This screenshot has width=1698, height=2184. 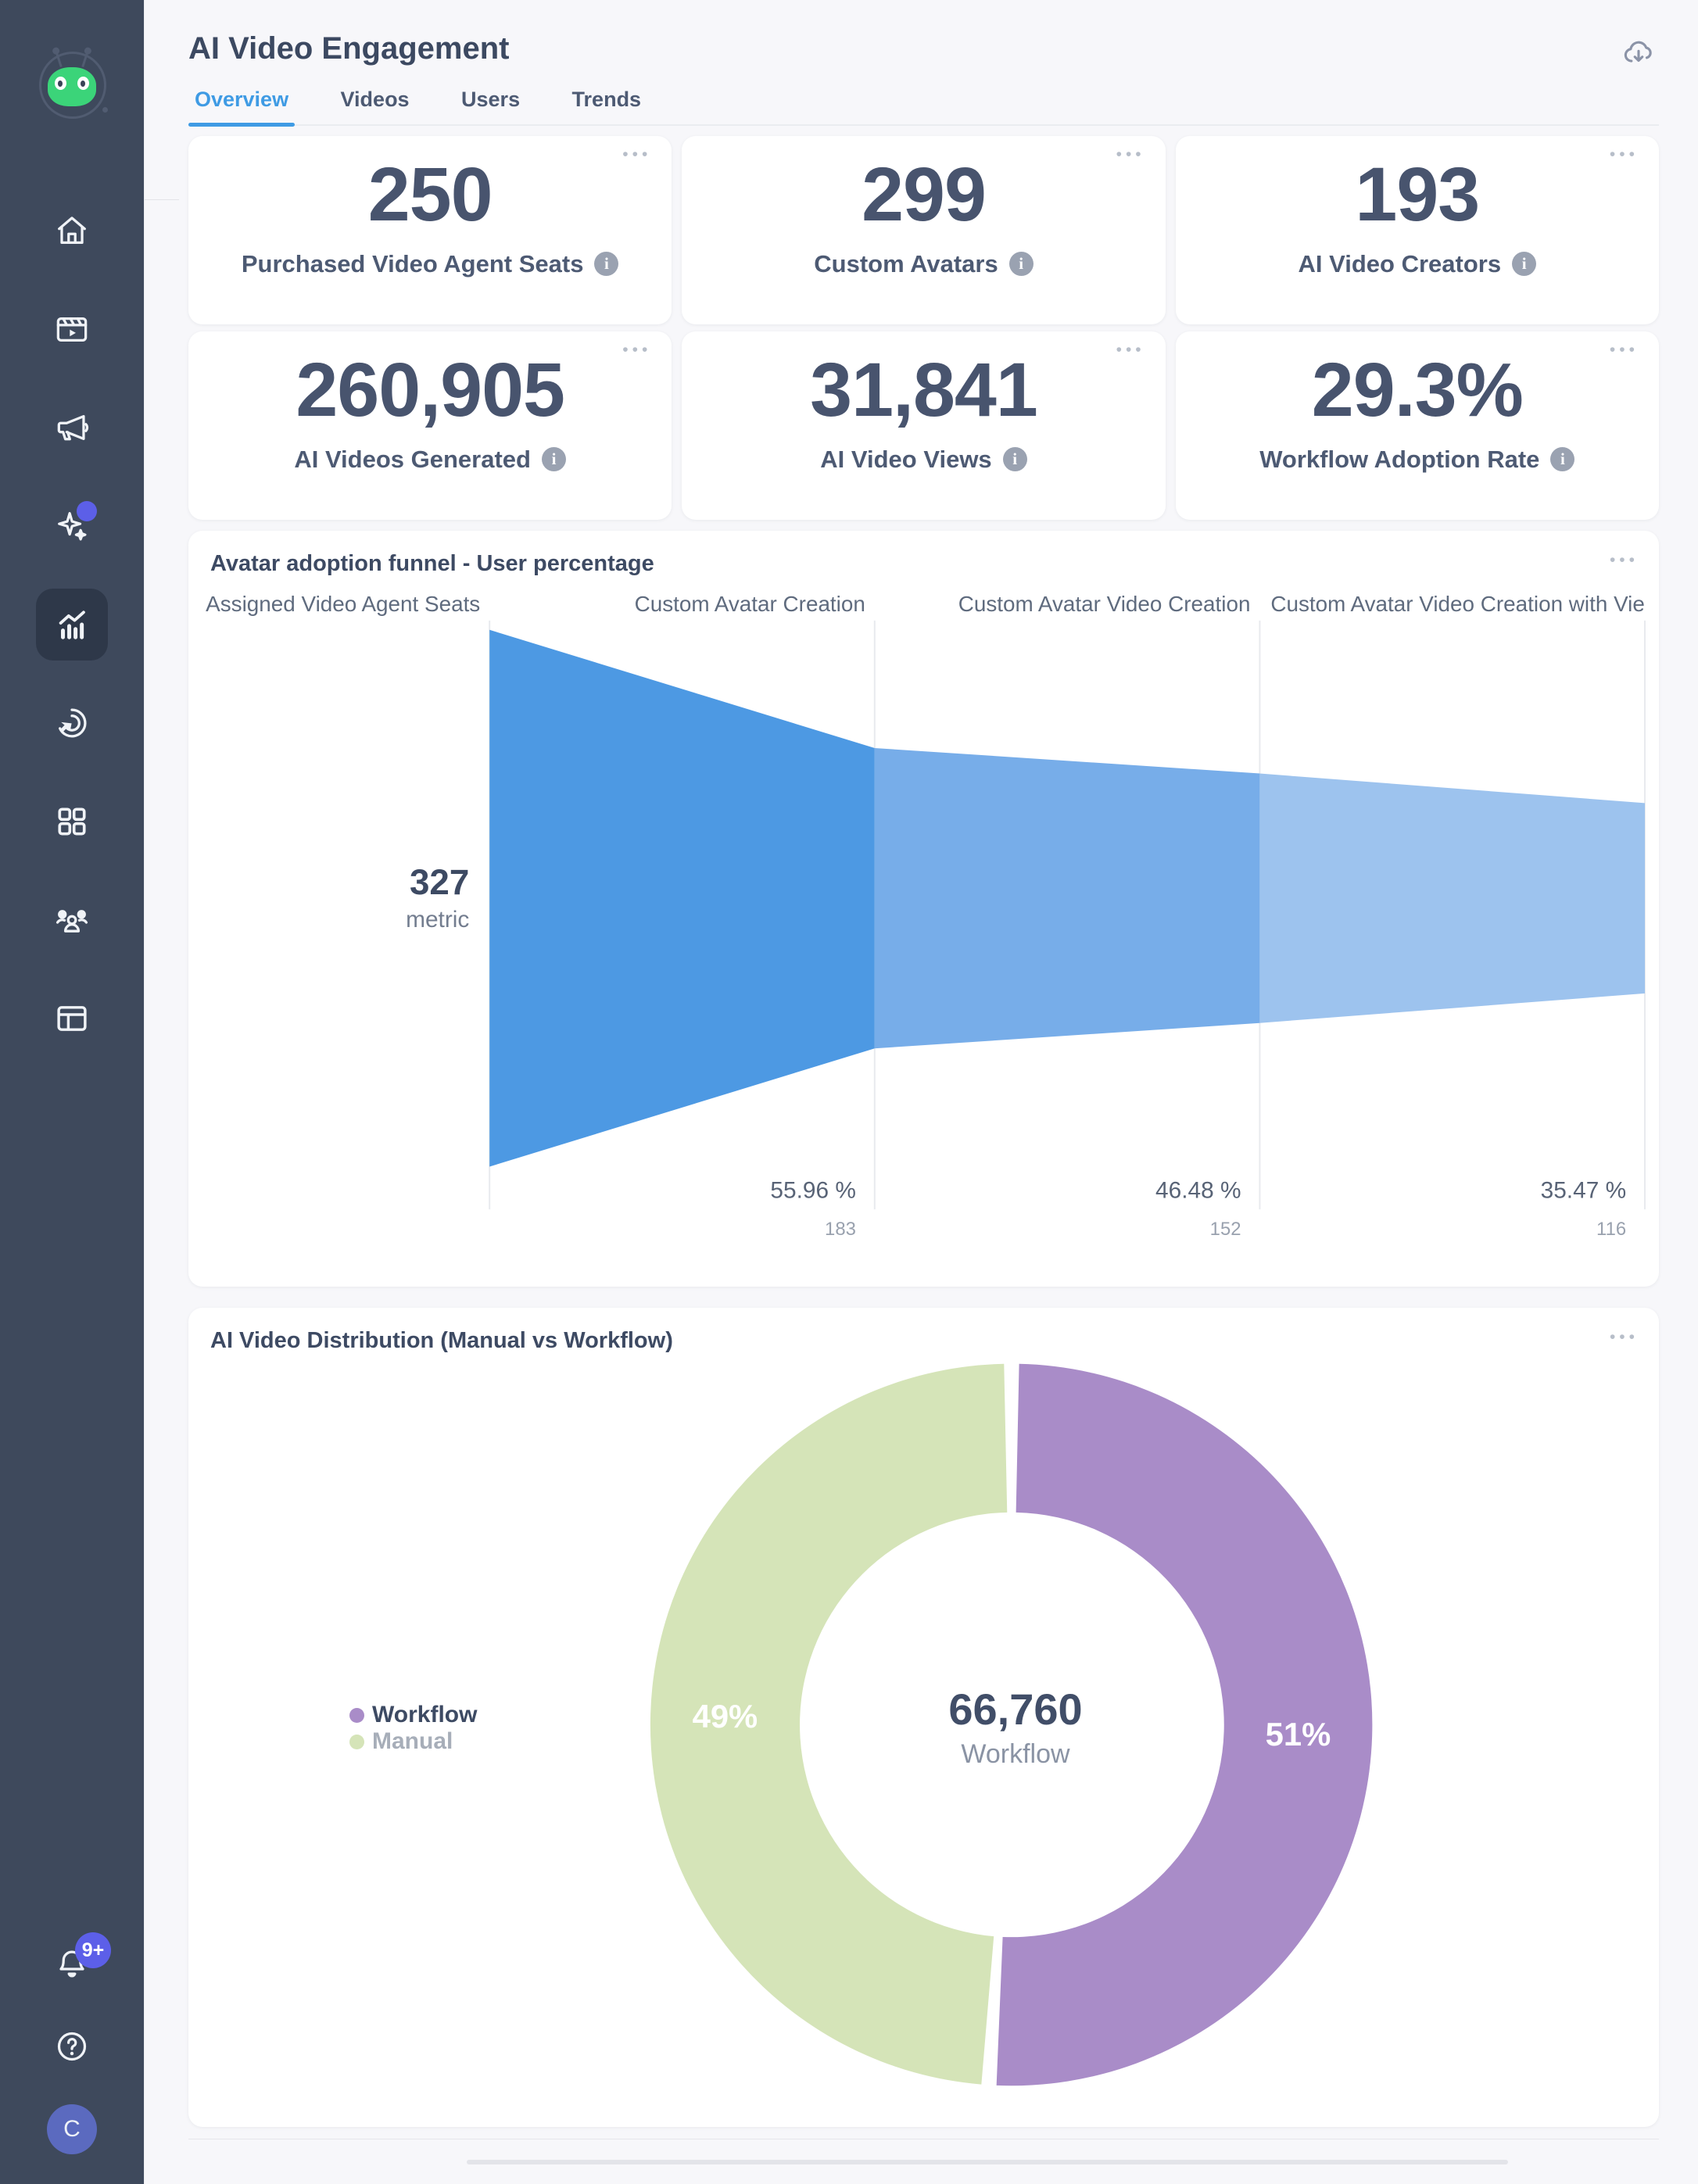 I want to click on sidebar-item-goals, so click(x=72, y=723).